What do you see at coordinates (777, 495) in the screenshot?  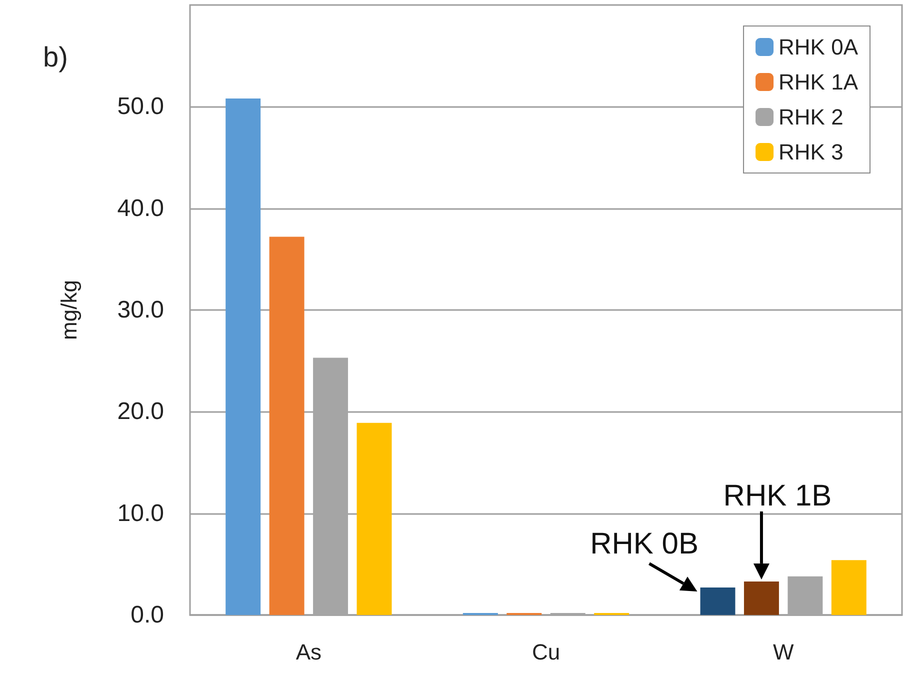 I see `annotation: RHK 1B` at bounding box center [777, 495].